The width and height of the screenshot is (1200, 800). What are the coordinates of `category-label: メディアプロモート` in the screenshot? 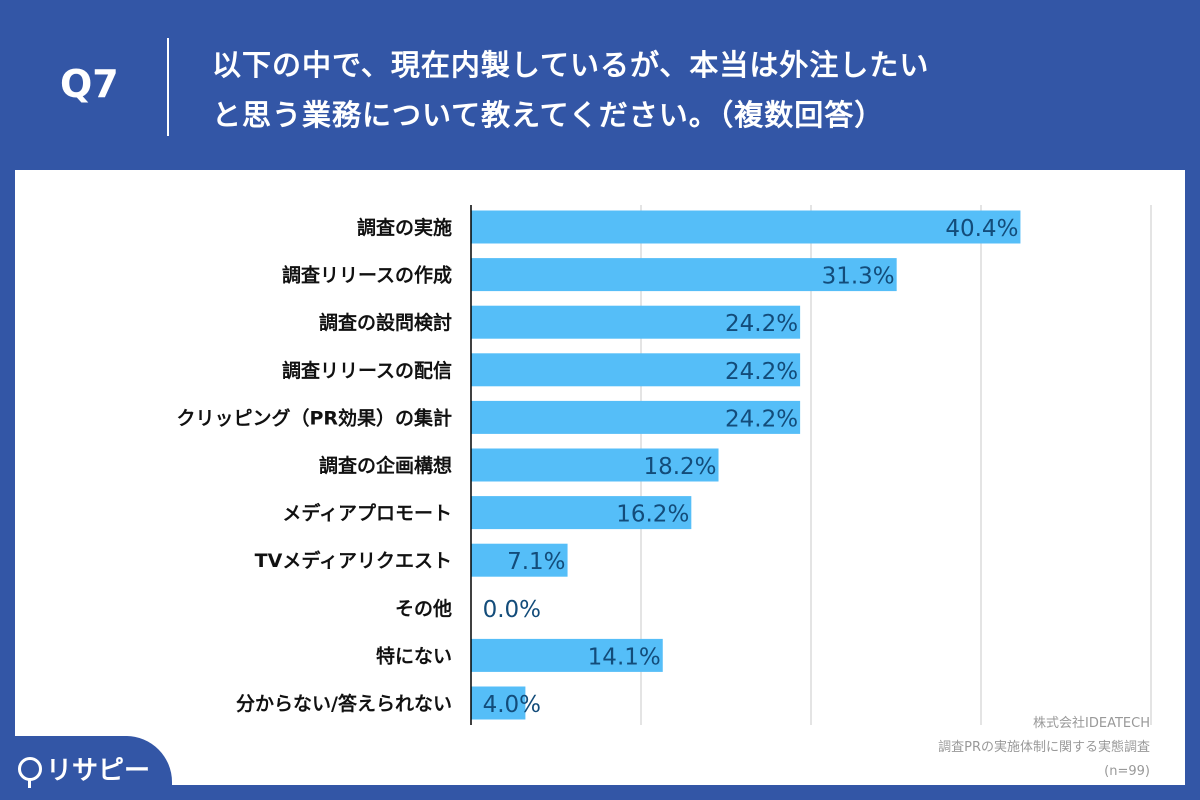 It's located at (367, 513).